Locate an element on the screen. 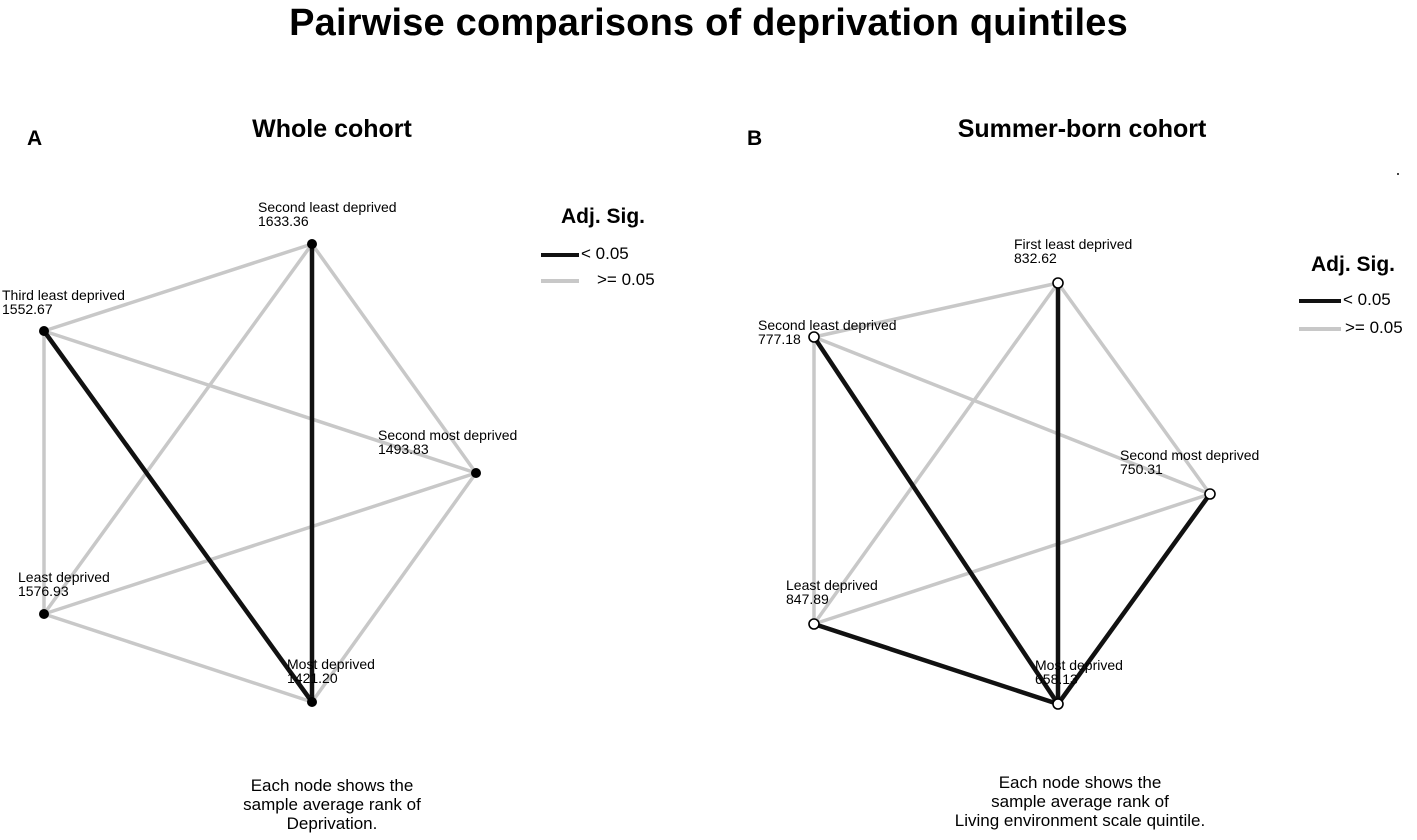  panel-a-legend-nonsig-swatch is located at coordinates (560, 281).